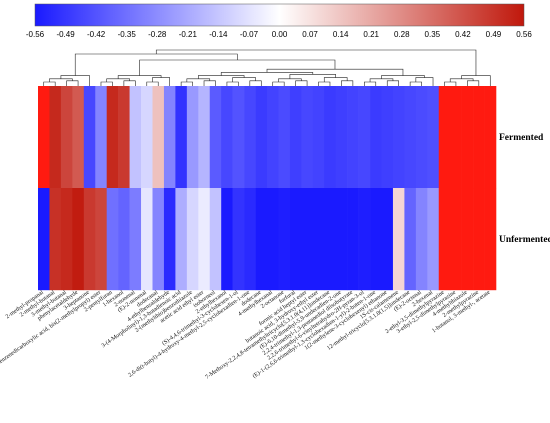 The height and width of the screenshot is (423, 550). Describe the element at coordinates (371, 34) in the screenshot. I see `colorbar-tick-label: 0.21` at that location.